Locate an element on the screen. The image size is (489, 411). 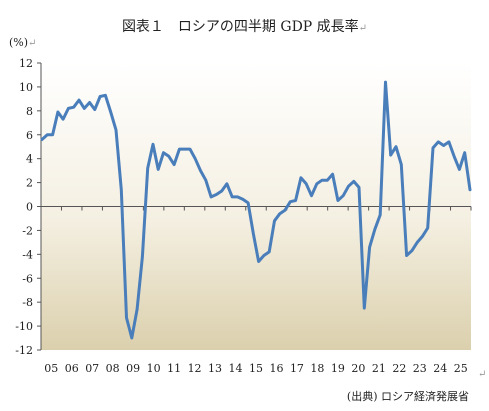
x-tick-label: 14 is located at coordinates (236, 368).